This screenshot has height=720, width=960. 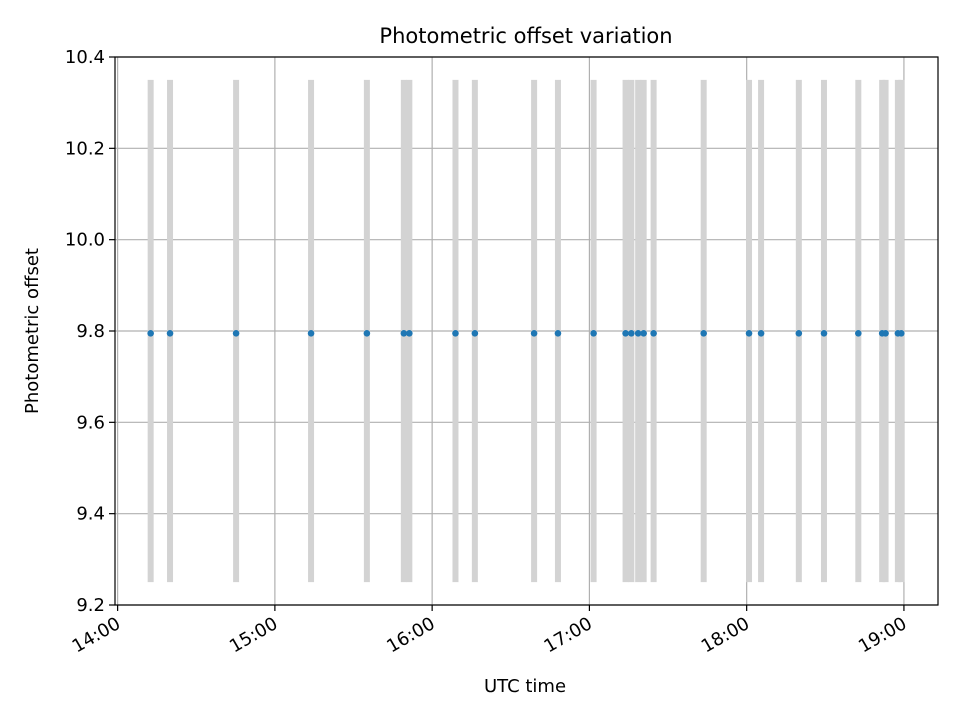 What do you see at coordinates (32, 331) in the screenshot?
I see `y-axis-label: Photometric offset` at bounding box center [32, 331].